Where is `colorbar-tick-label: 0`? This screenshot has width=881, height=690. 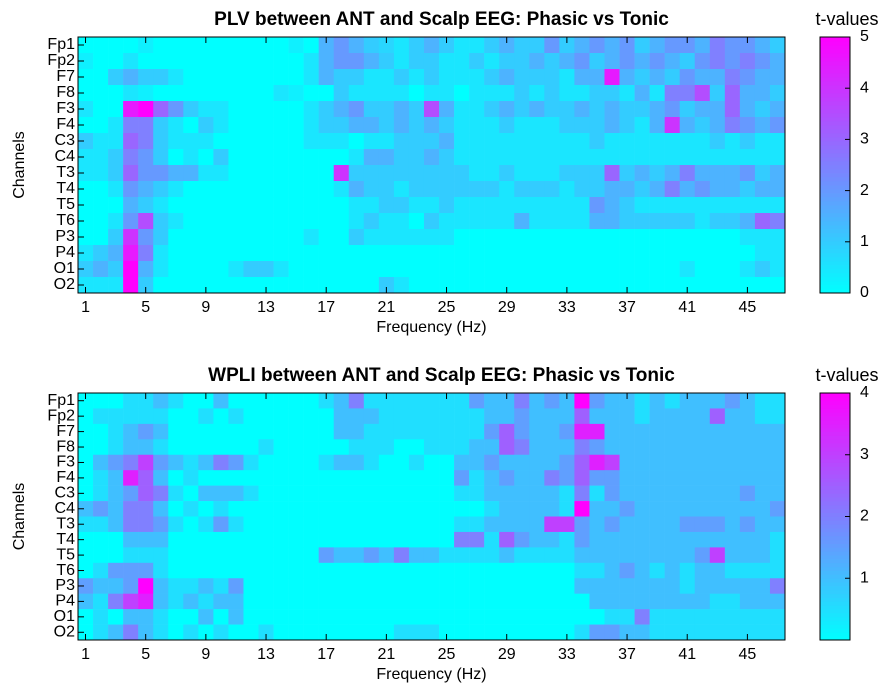 colorbar-tick-label: 0 is located at coordinates (864, 292).